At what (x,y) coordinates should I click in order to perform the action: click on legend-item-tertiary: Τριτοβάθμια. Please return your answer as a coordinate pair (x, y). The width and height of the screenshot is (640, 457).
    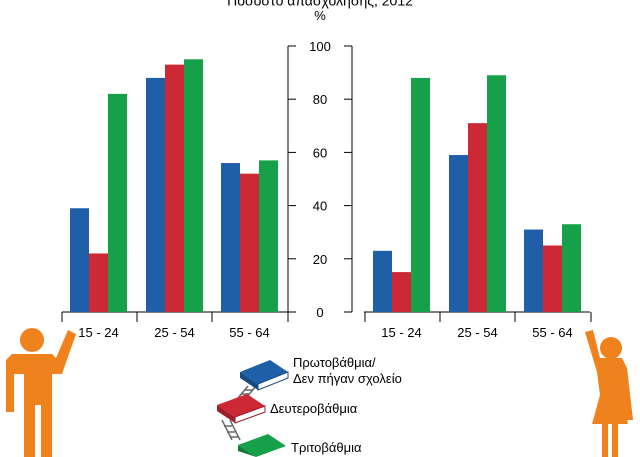
    Looking at the image, I should click on (300, 445).